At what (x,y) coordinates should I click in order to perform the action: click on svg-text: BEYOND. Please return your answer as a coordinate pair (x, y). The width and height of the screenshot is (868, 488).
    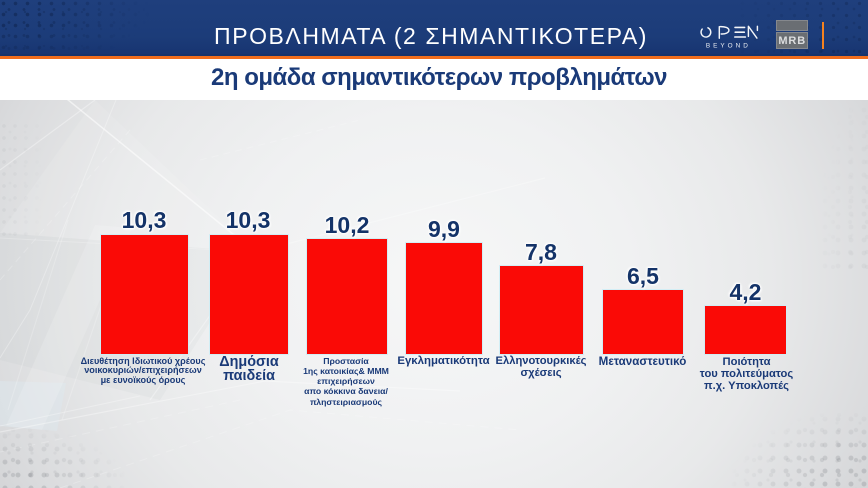
    Looking at the image, I should click on (728, 45).